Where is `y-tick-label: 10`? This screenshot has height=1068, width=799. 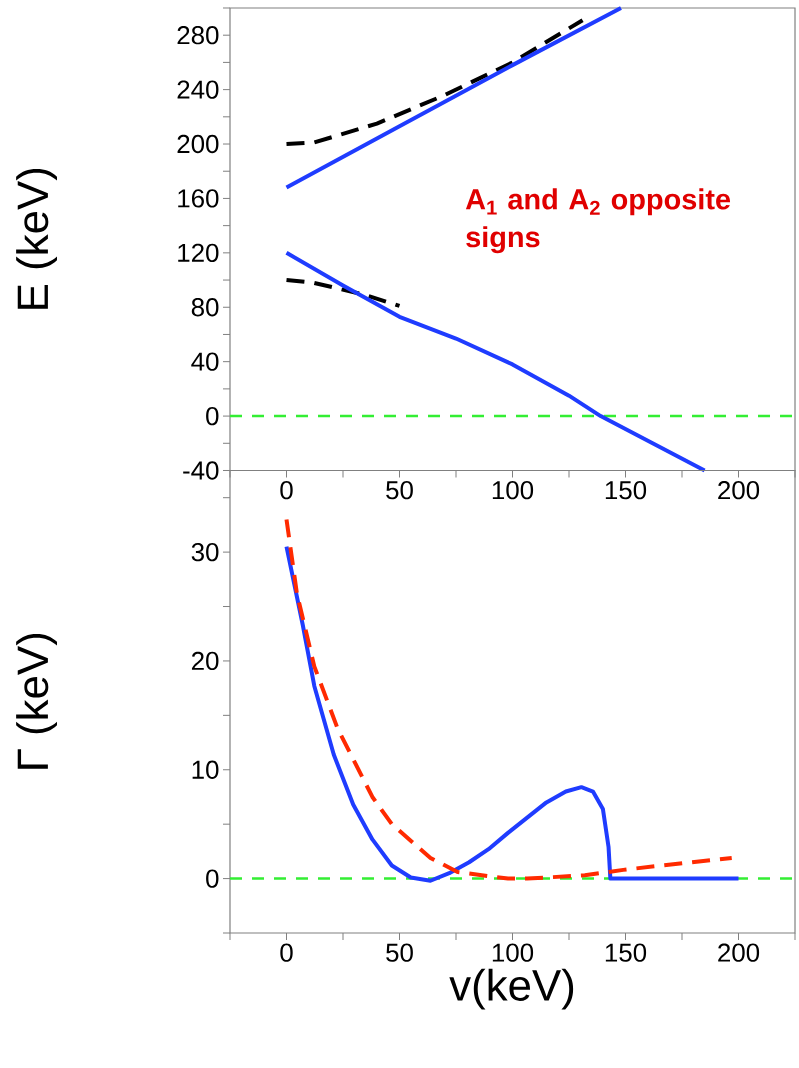 y-tick-label: 10 is located at coordinates (205, 769).